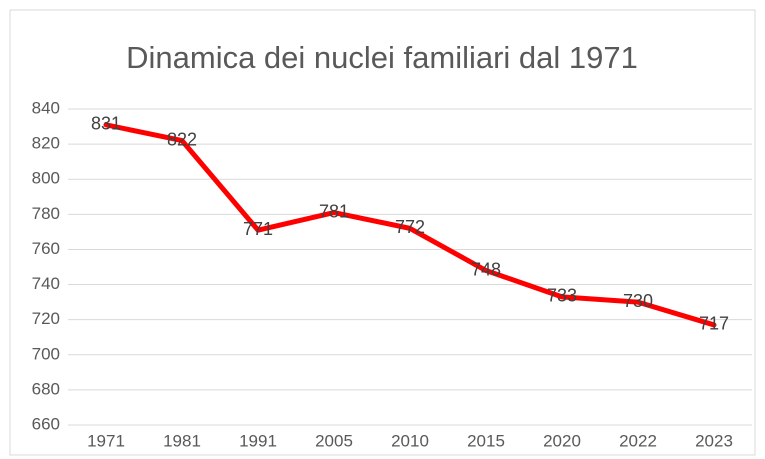 This screenshot has height=459, width=765. Describe the element at coordinates (46, 423) in the screenshot. I see `y-tick-label: 660` at that location.